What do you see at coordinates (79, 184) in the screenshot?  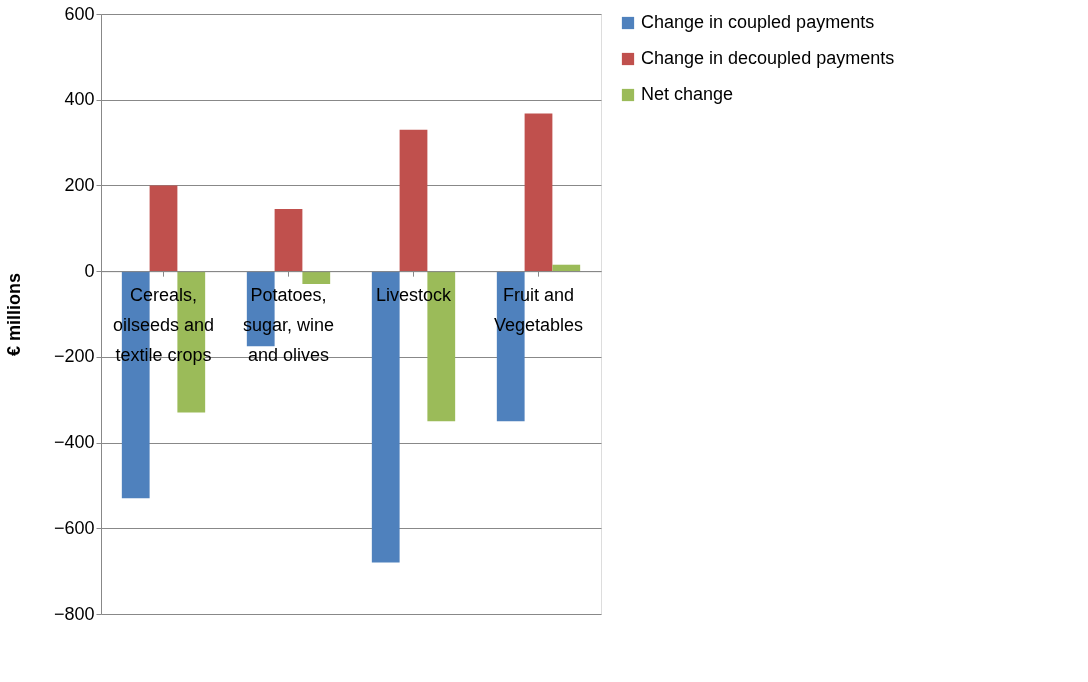 I see `y-tick-label: 200` at bounding box center [79, 184].